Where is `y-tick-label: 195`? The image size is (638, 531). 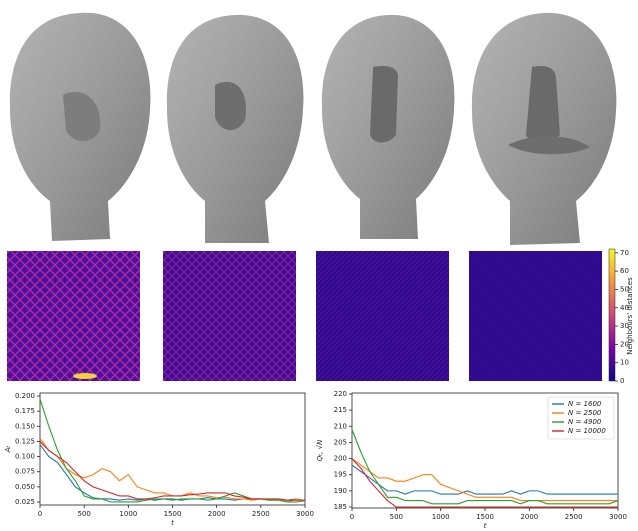
y-tick-label: 195 is located at coordinates (340, 475).